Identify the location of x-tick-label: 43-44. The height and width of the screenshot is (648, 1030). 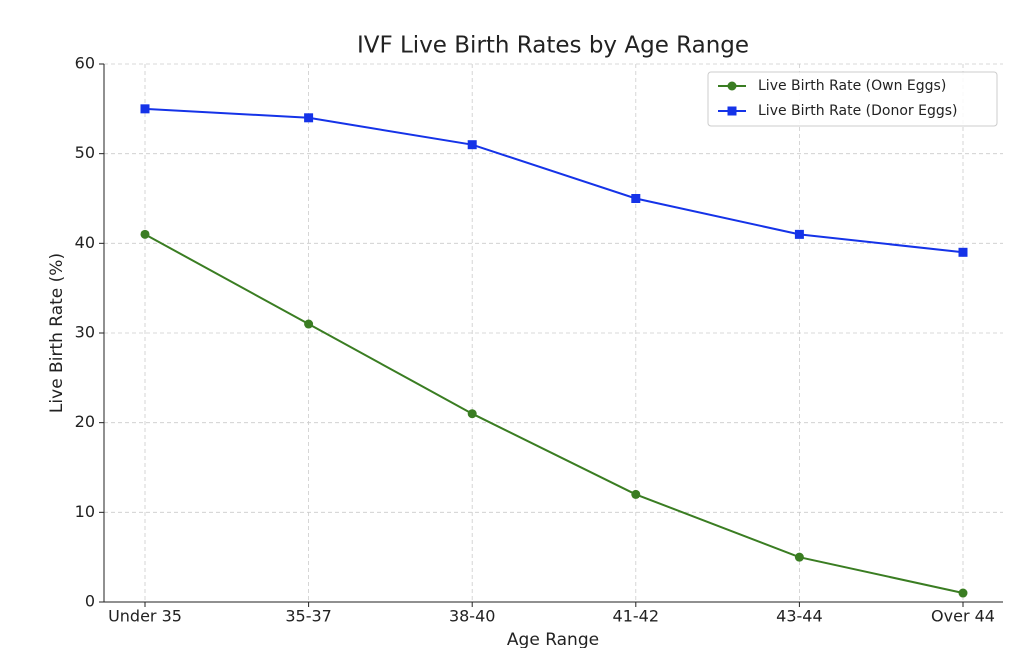
(799, 616).